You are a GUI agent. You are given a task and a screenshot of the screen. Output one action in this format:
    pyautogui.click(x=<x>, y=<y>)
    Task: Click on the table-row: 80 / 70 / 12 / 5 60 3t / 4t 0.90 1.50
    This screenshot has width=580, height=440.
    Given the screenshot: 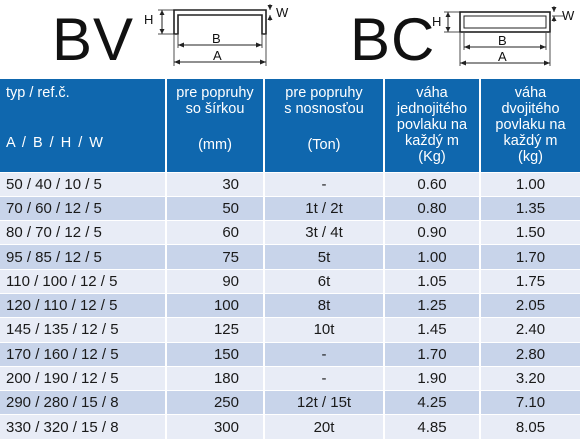 What is the action you would take?
    pyautogui.click(x=290, y=232)
    